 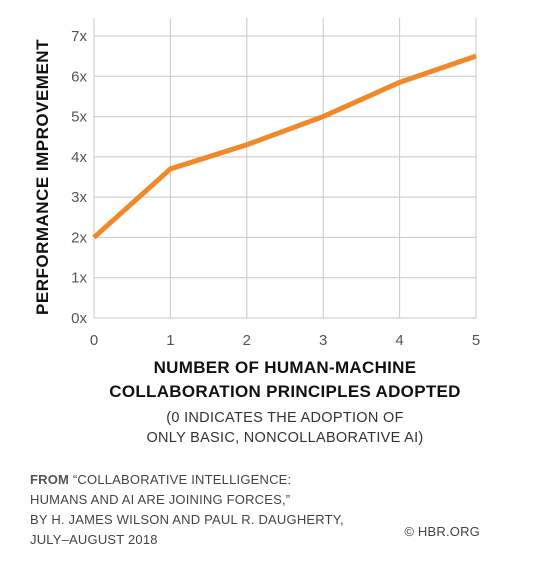 I want to click on y-tick-label: 2x, so click(x=79, y=237).